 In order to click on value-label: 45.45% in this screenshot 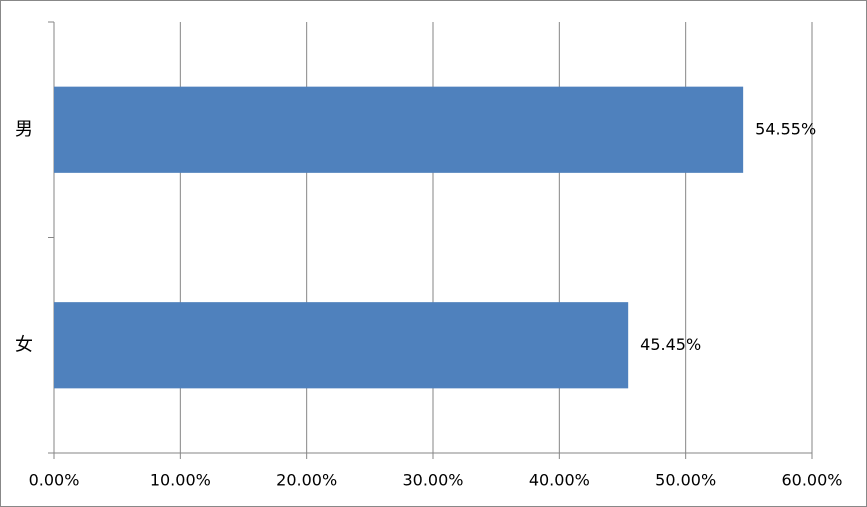, I will do `click(670, 344)`.